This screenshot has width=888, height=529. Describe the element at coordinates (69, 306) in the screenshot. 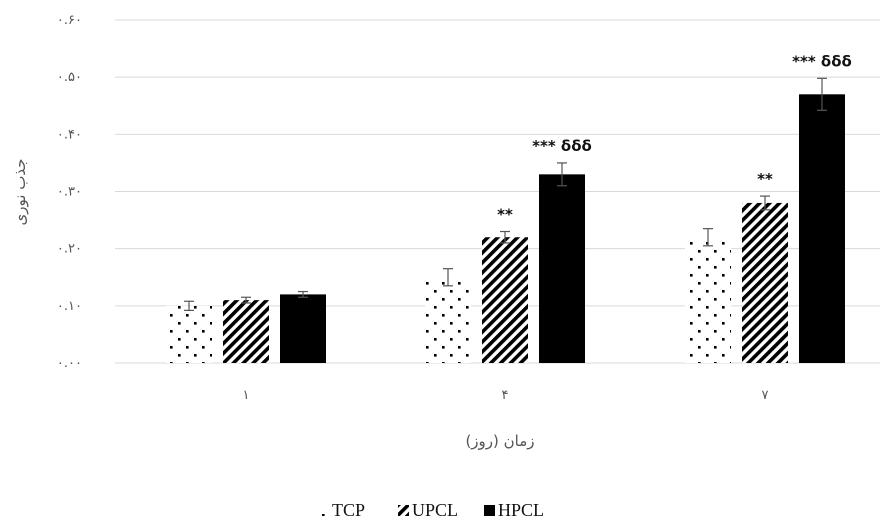

I see `y-tick-label: ۰.۱۰` at that location.